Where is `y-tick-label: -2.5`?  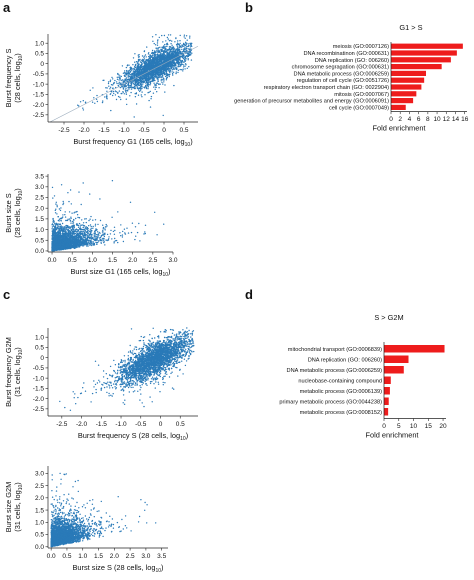 y-tick-label: -2.5 is located at coordinates (39, 115).